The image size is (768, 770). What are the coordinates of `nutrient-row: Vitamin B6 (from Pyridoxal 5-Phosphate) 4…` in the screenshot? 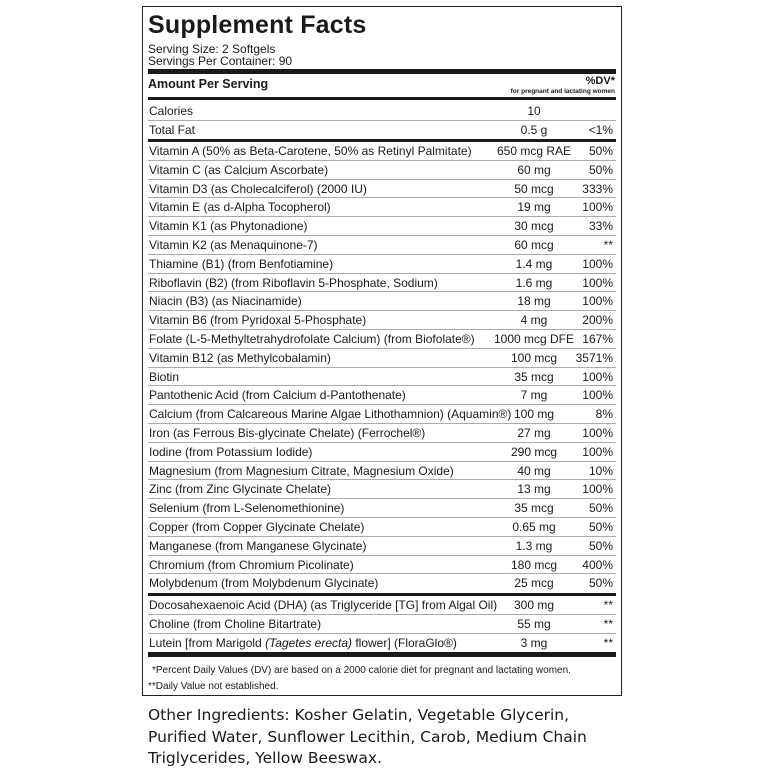 It's located at (382, 320).